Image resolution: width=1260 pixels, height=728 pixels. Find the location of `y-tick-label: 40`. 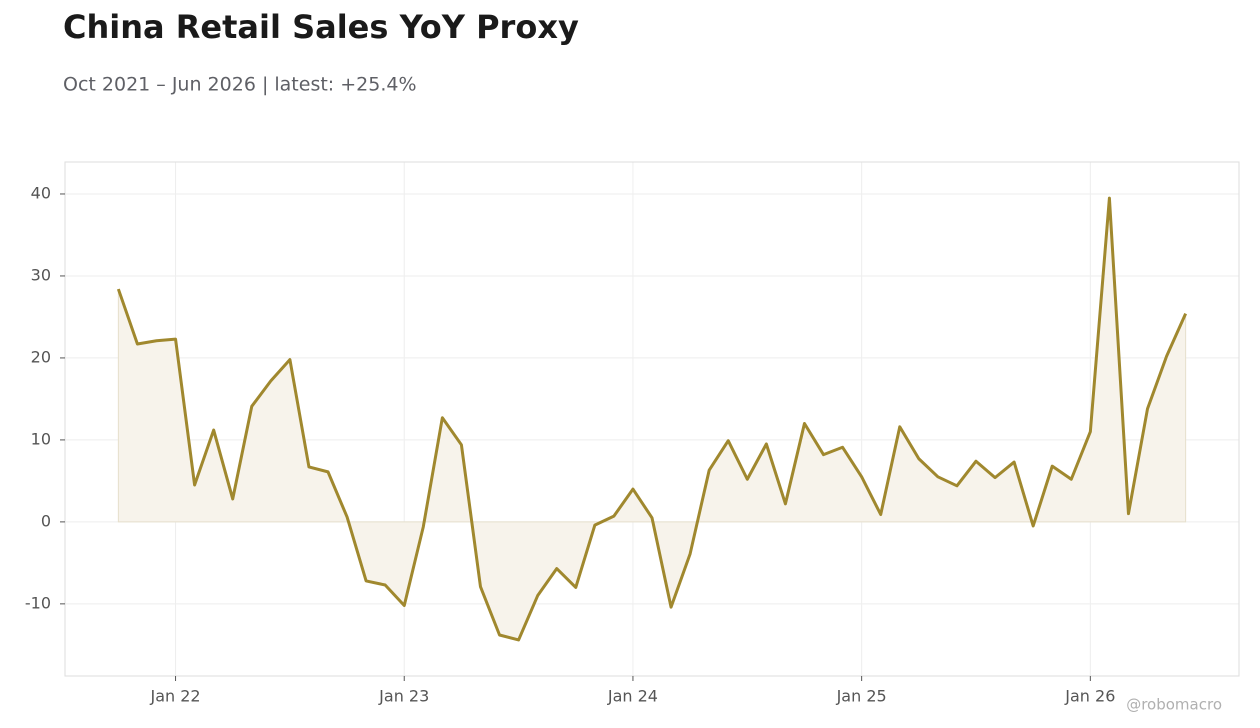

y-tick-label: 40 is located at coordinates (41, 192).